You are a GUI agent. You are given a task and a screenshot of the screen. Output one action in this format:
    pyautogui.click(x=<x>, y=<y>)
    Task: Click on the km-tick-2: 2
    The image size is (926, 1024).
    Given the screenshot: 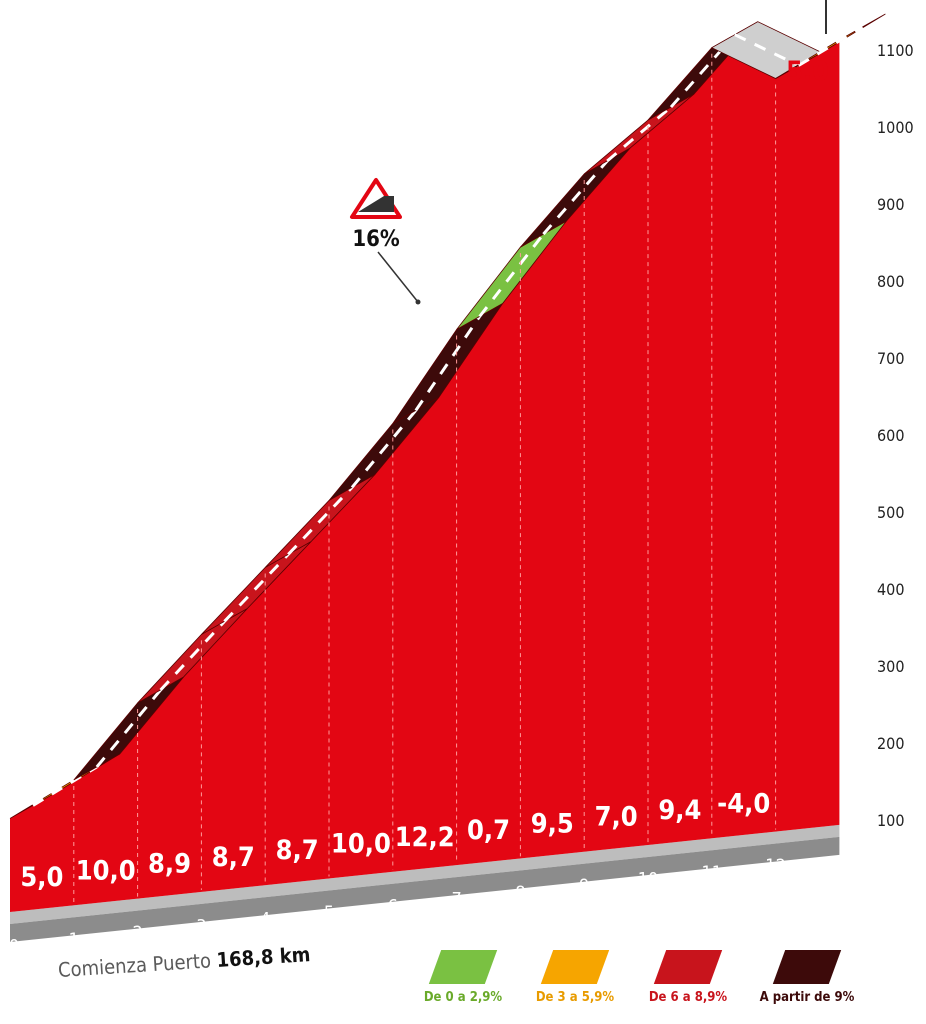 What is the action you would take?
    pyautogui.click(x=137, y=933)
    